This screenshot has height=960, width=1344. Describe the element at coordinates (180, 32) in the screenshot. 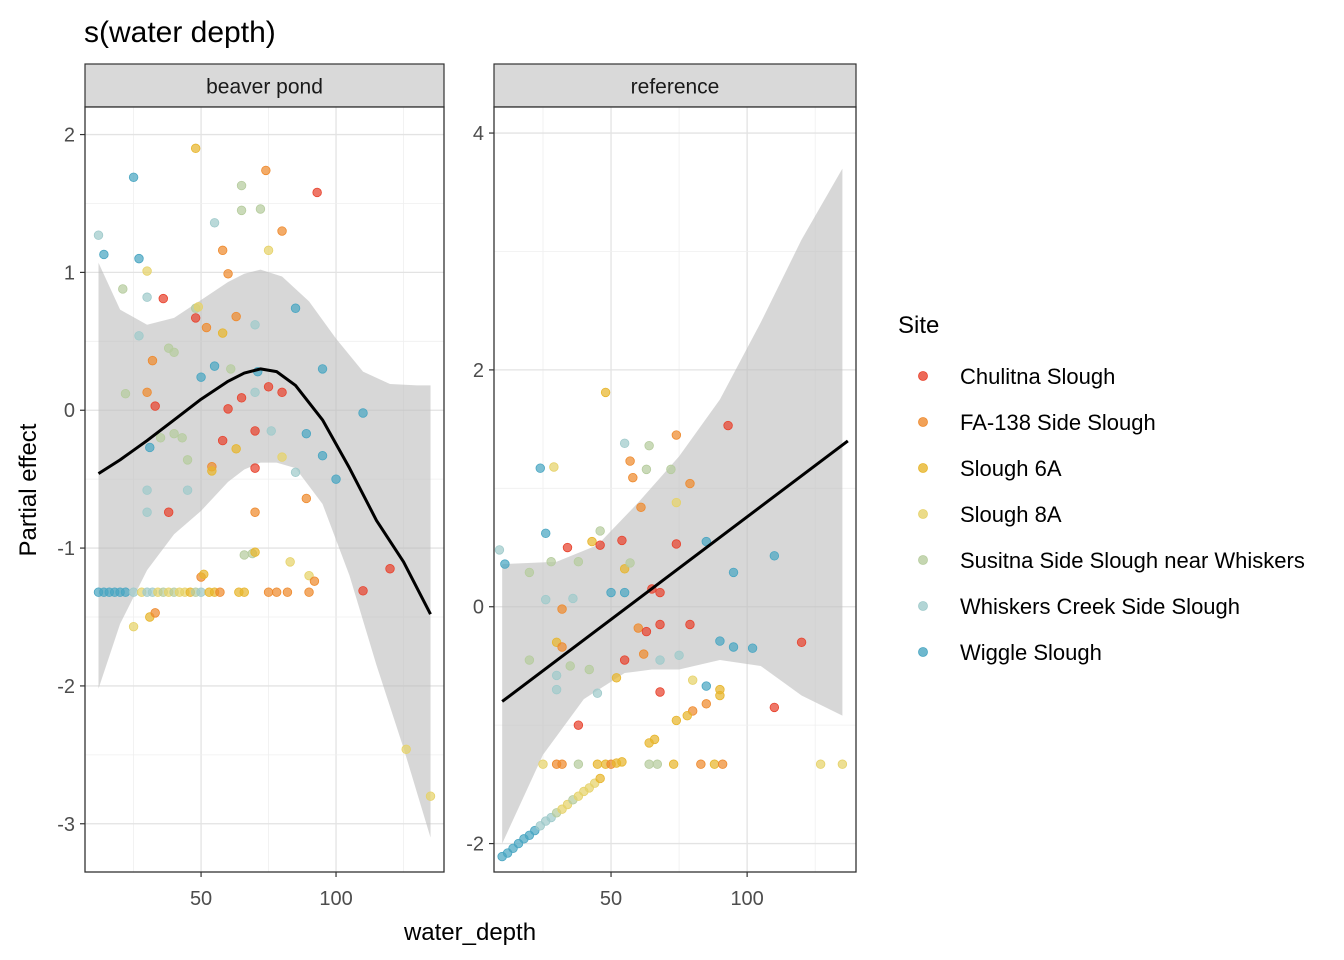

I see `chart-title: s(water depth)` at that location.